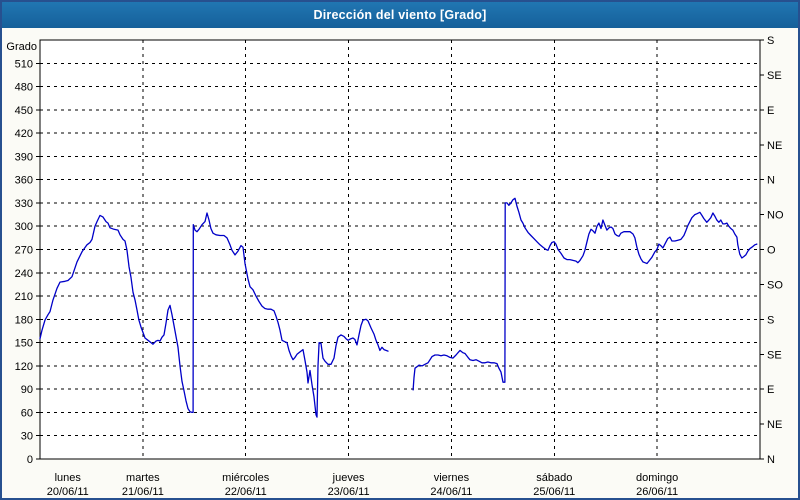  I want to click on date-label: 20/06/11, so click(68, 492).